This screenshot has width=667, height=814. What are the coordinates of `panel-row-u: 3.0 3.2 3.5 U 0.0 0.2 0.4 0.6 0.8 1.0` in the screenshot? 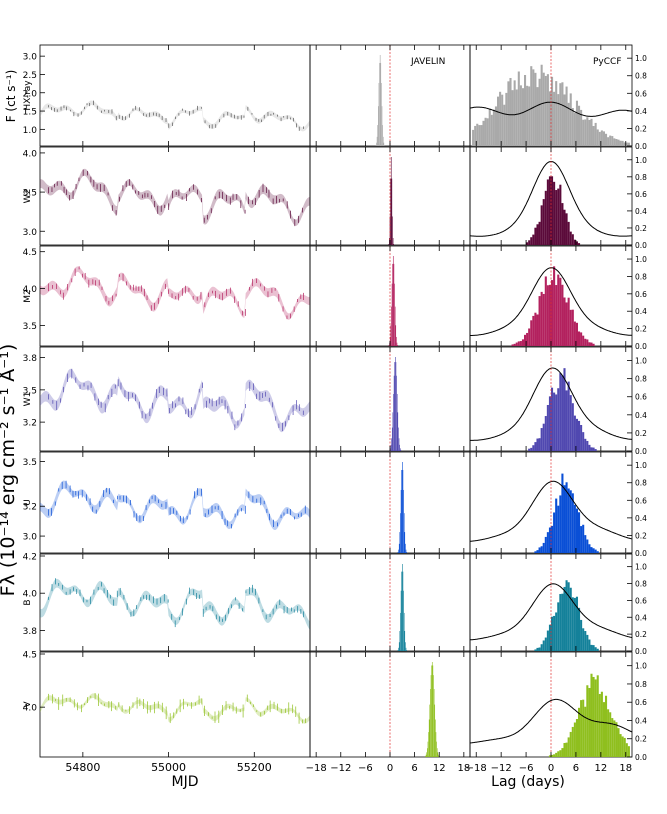 It's located at (335, 504).